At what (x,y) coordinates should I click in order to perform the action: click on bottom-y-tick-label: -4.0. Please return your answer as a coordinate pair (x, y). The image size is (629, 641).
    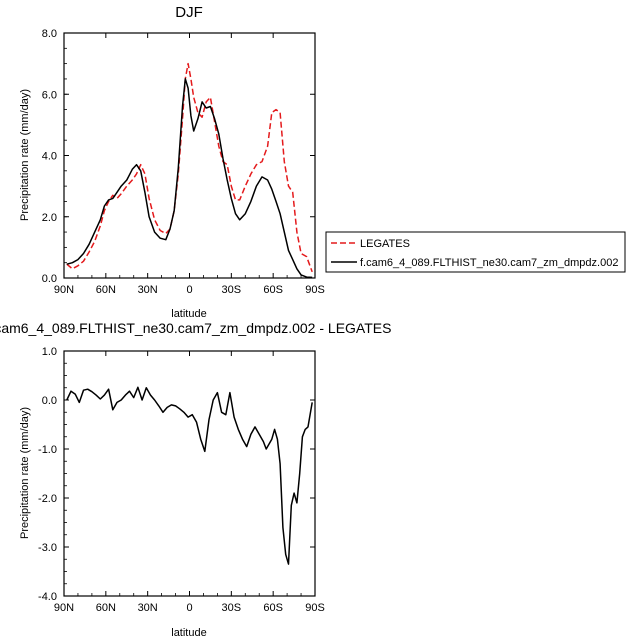
    Looking at the image, I should click on (47, 597).